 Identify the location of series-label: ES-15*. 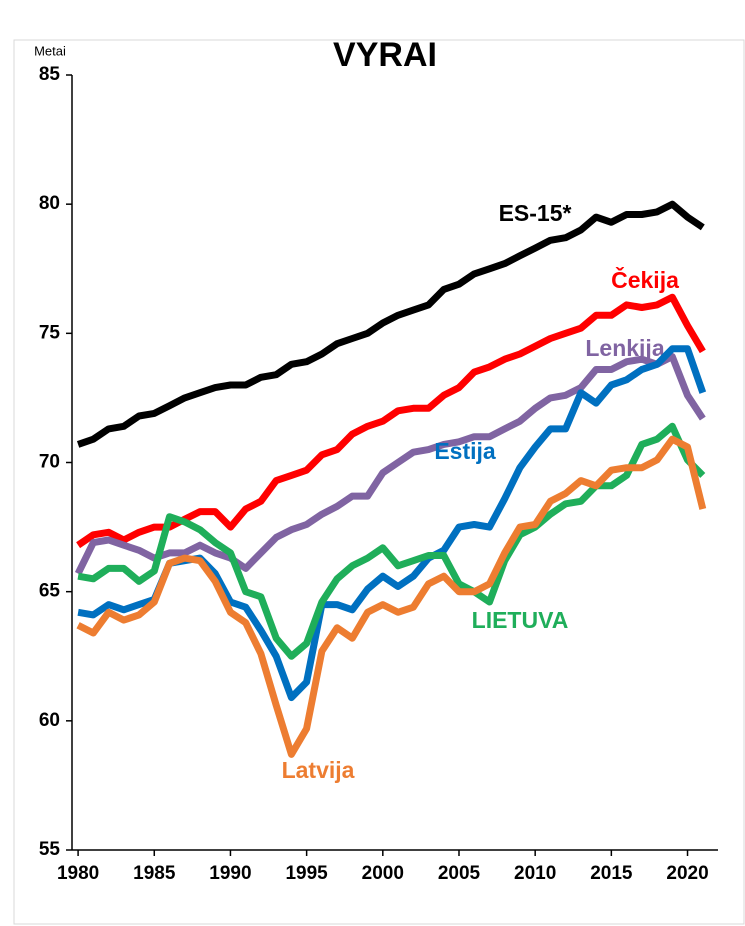
(535, 213).